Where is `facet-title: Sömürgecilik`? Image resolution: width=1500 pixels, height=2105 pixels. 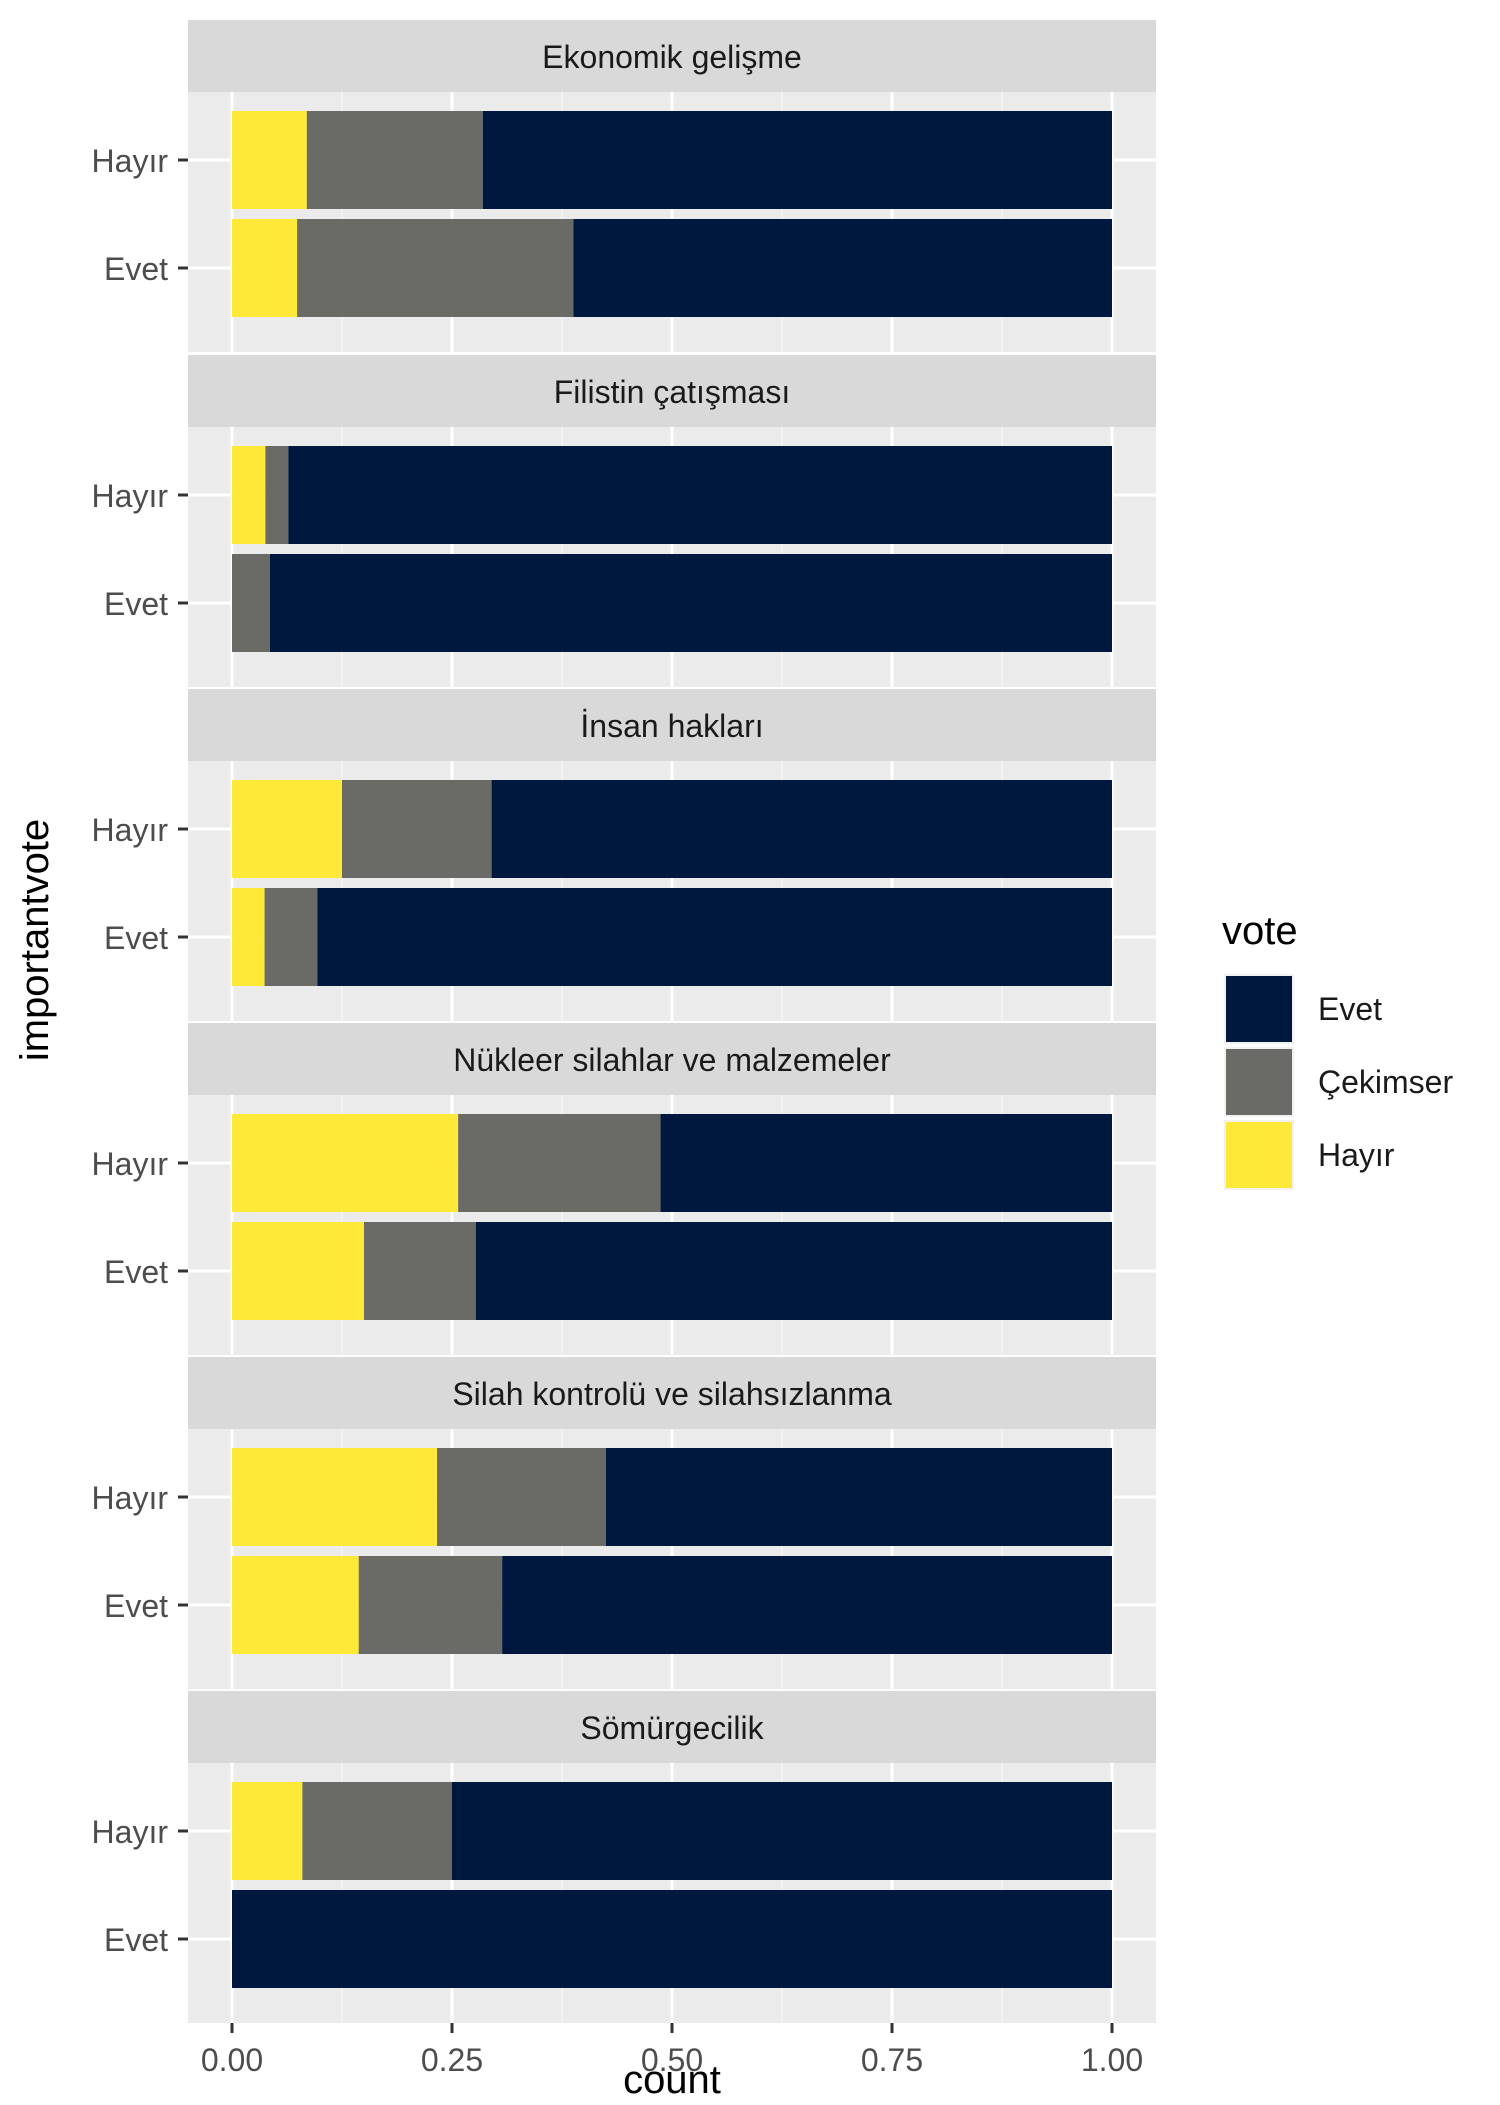
facet-title: Sömürgecilik is located at coordinates (672, 1728).